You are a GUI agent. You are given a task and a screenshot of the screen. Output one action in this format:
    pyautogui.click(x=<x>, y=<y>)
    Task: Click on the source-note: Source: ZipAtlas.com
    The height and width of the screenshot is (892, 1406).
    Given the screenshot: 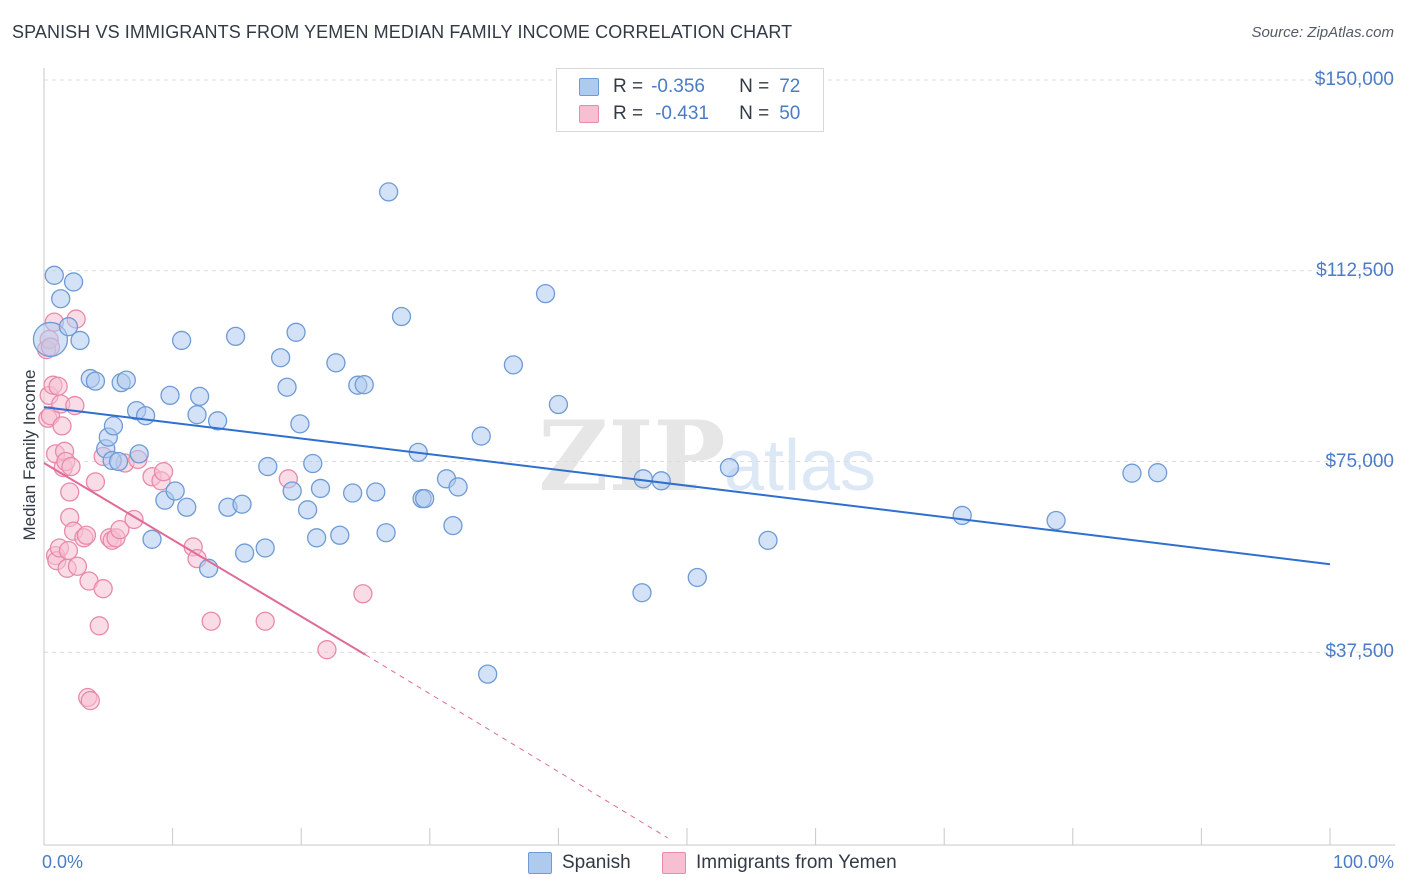 What is the action you would take?
    pyautogui.click(x=1322, y=32)
    